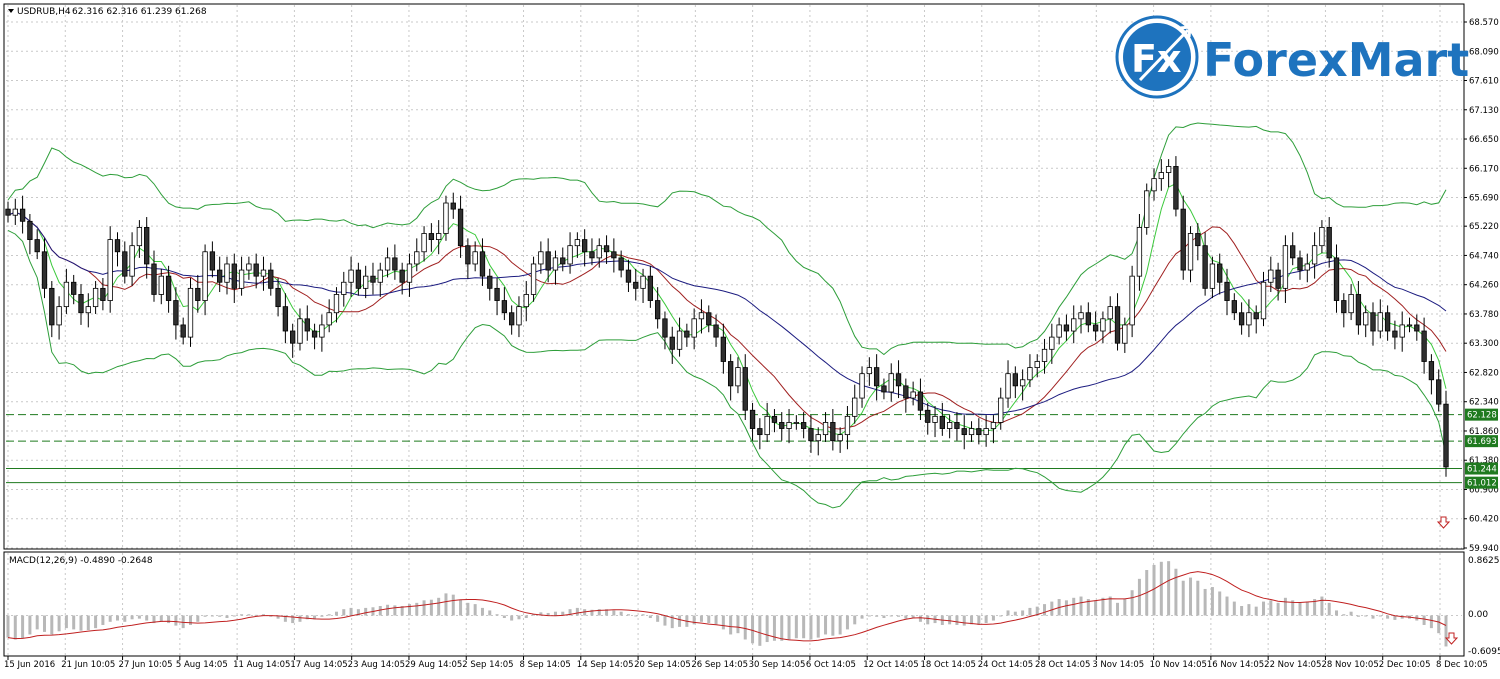 This screenshot has height=679, width=1500. What do you see at coordinates (11, 11) in the screenshot?
I see `dropdown-arrow-icon` at bounding box center [11, 11].